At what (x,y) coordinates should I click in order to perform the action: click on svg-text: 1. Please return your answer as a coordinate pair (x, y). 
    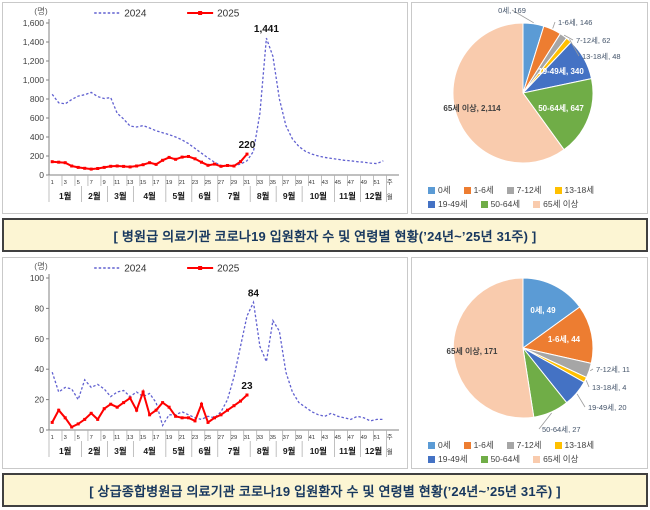
    Looking at the image, I should click on (52, 183).